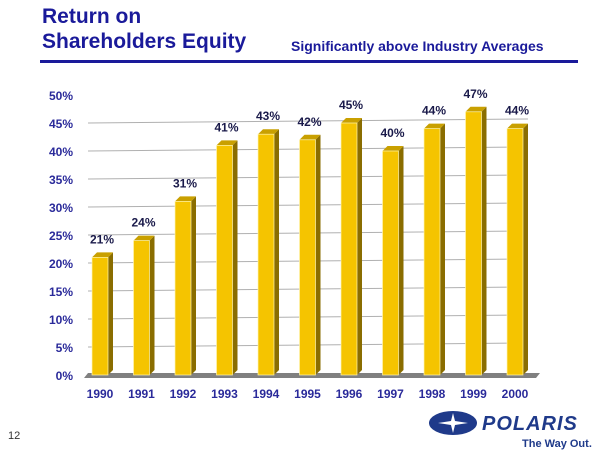  Describe the element at coordinates (92, 16) in the screenshot. I see `title-line-1: Return on` at that location.